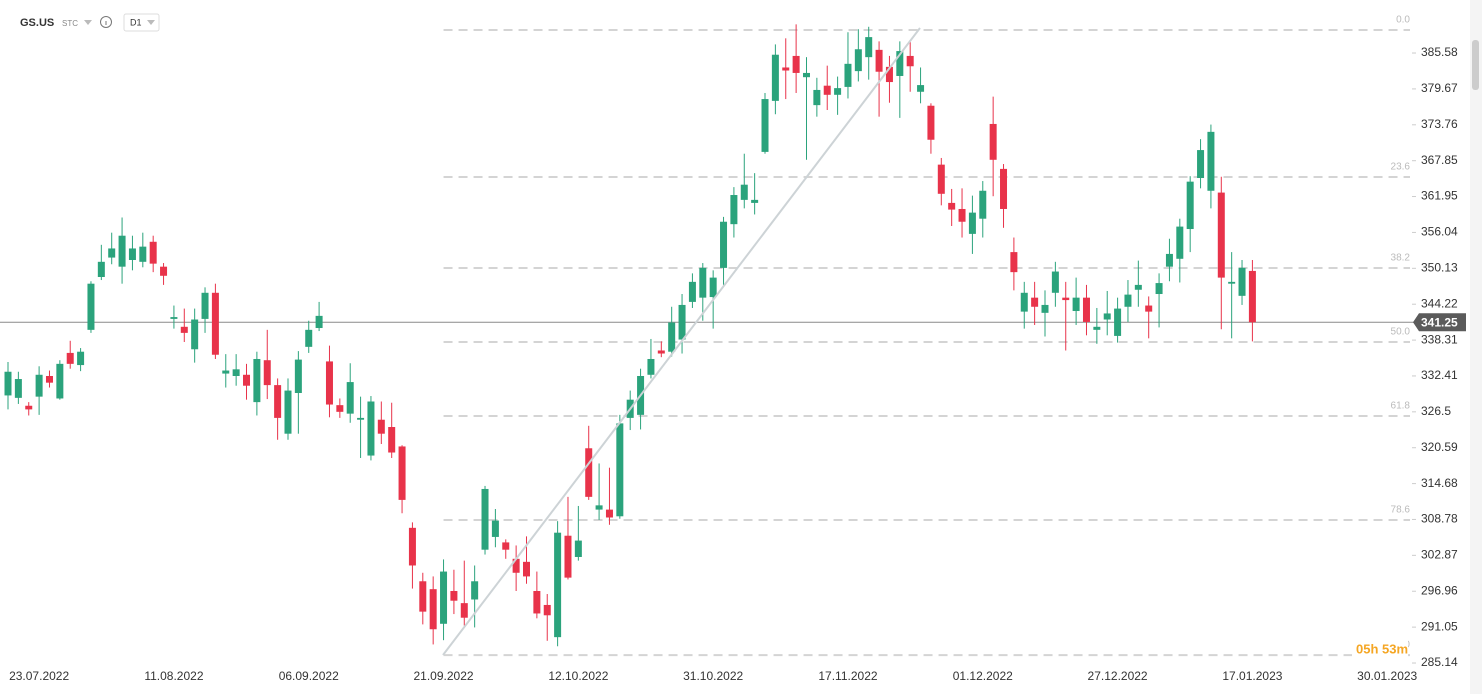 This screenshot has width=1482, height=699. I want to click on current-price-label: 341.25, so click(1439, 322).